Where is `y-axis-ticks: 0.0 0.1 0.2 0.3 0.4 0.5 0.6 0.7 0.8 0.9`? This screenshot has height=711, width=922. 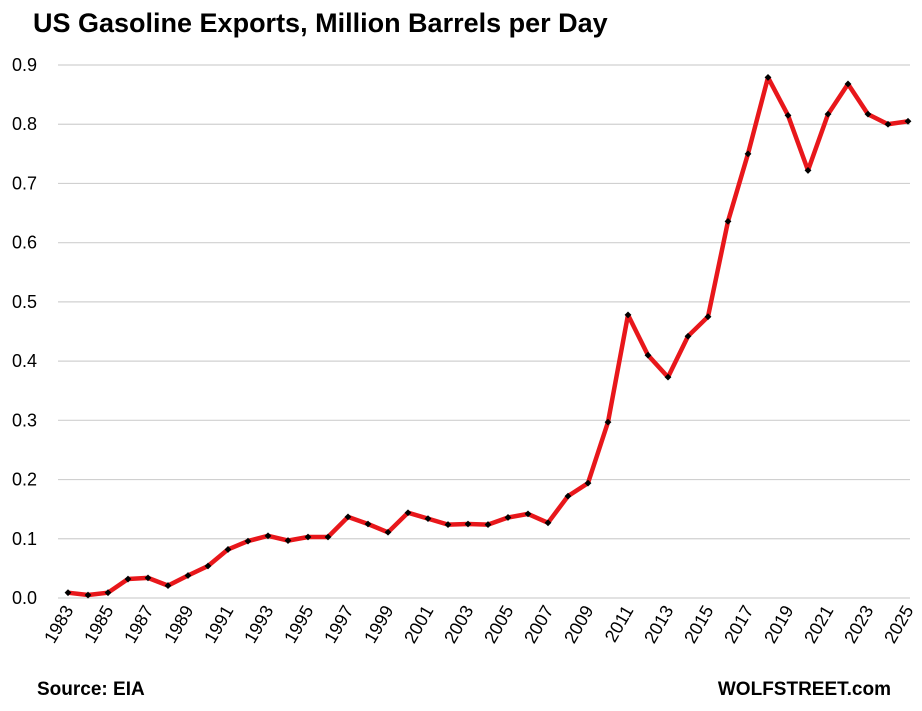 y-axis-ticks: 0.0 0.1 0.2 0.3 0.4 0.5 0.6 0.7 0.8 0.9 is located at coordinates (24, 331).